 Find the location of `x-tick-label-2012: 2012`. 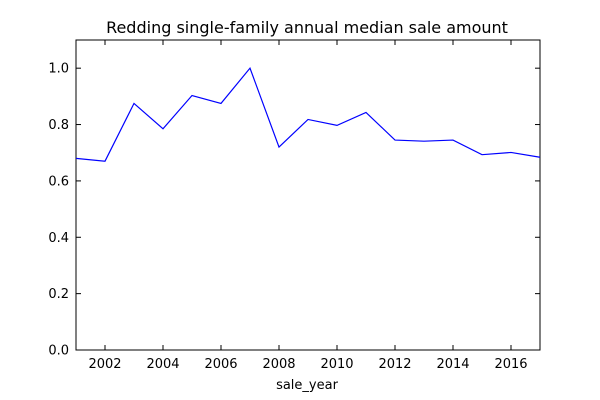

x-tick-label-2012: 2012 is located at coordinates (394, 364).